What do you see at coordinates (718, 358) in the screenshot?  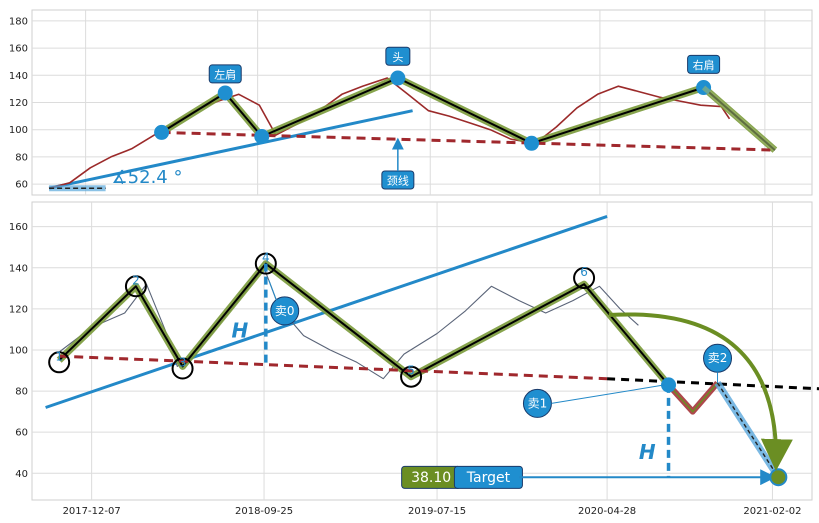 I see `sell-point-label: 卖2` at bounding box center [718, 358].